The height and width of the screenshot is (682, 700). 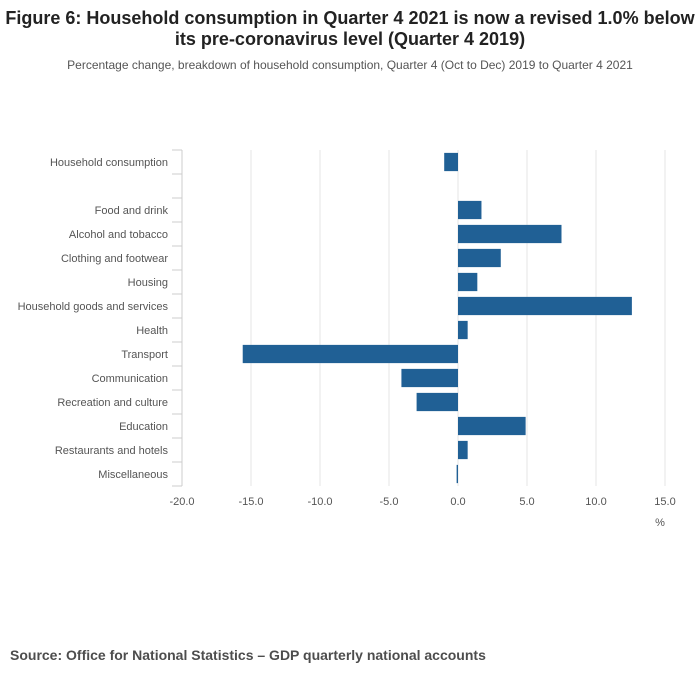 What do you see at coordinates (389, 502) in the screenshot?
I see `x-tick-label: -5.0` at bounding box center [389, 502].